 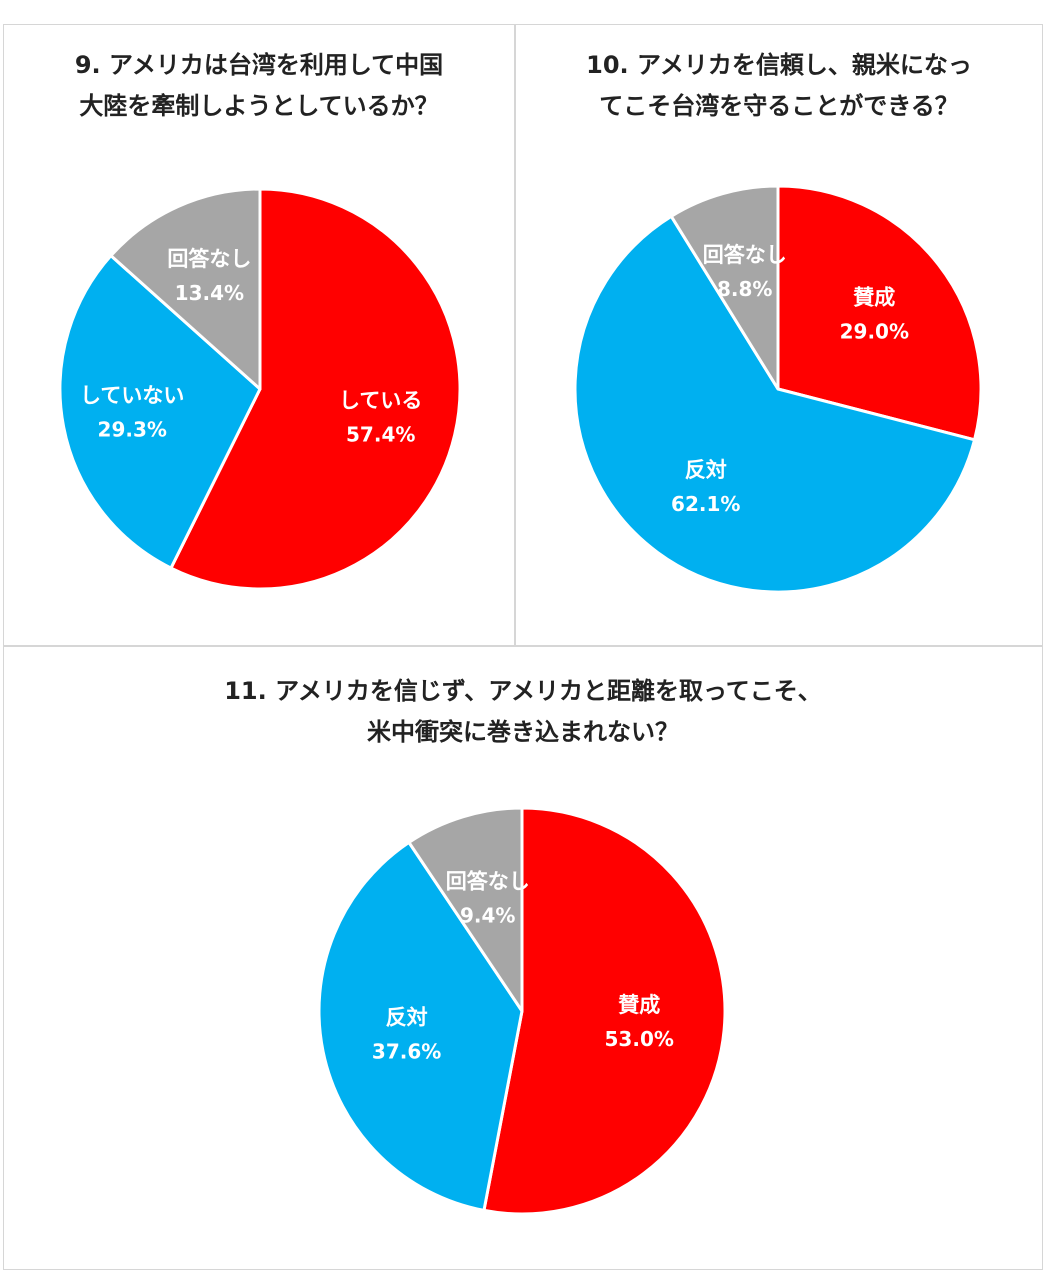 I want to click on chart-title-line-2: 大陸を牽制しようとしているか？, so click(x=259, y=106).